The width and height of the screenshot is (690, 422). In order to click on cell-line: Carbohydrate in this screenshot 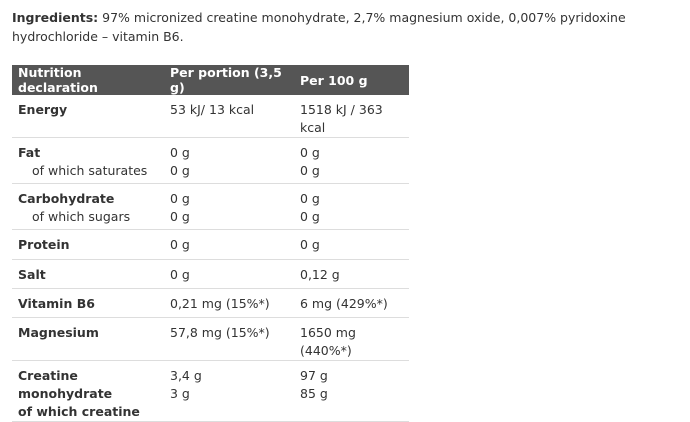, I will do `click(66, 198)`.